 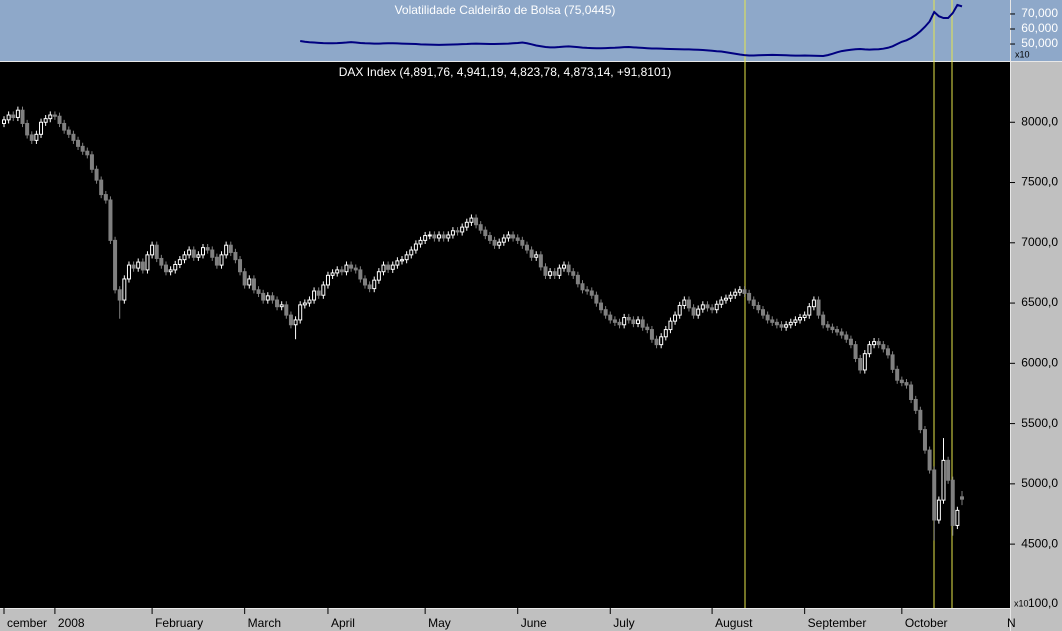 I want to click on y-tick-label: 5500,0, so click(x=1039, y=423).